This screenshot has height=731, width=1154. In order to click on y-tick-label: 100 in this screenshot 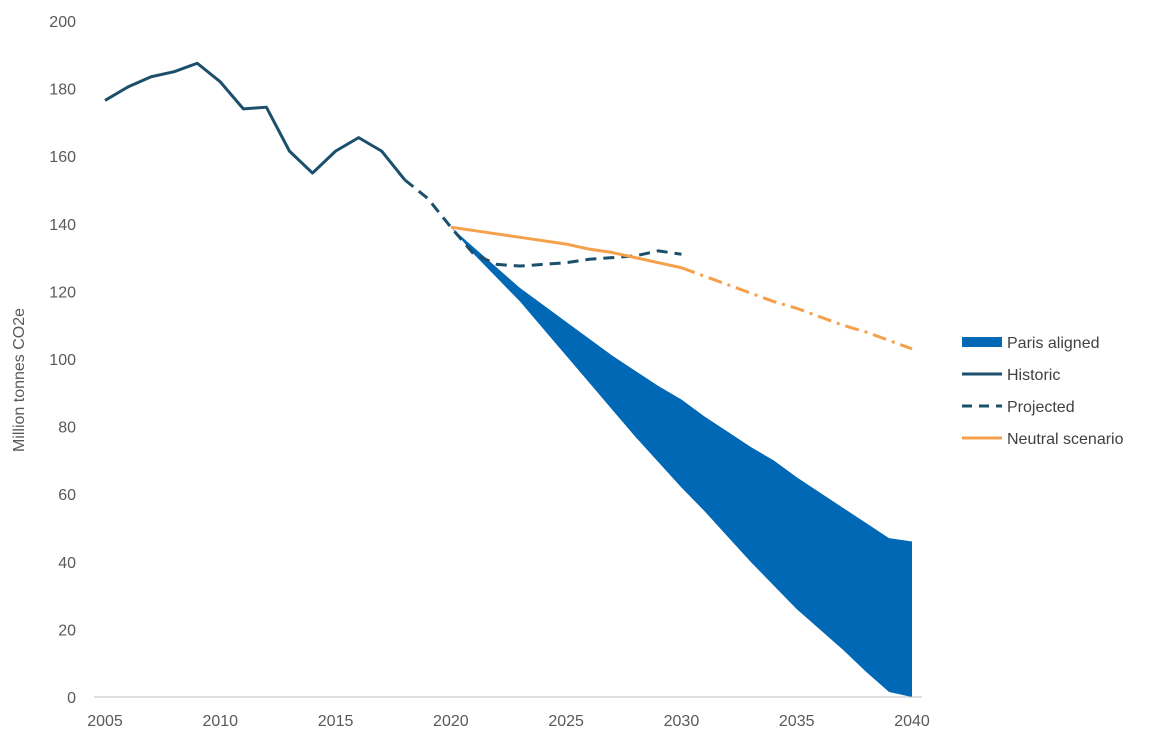, I will do `click(62, 360)`.